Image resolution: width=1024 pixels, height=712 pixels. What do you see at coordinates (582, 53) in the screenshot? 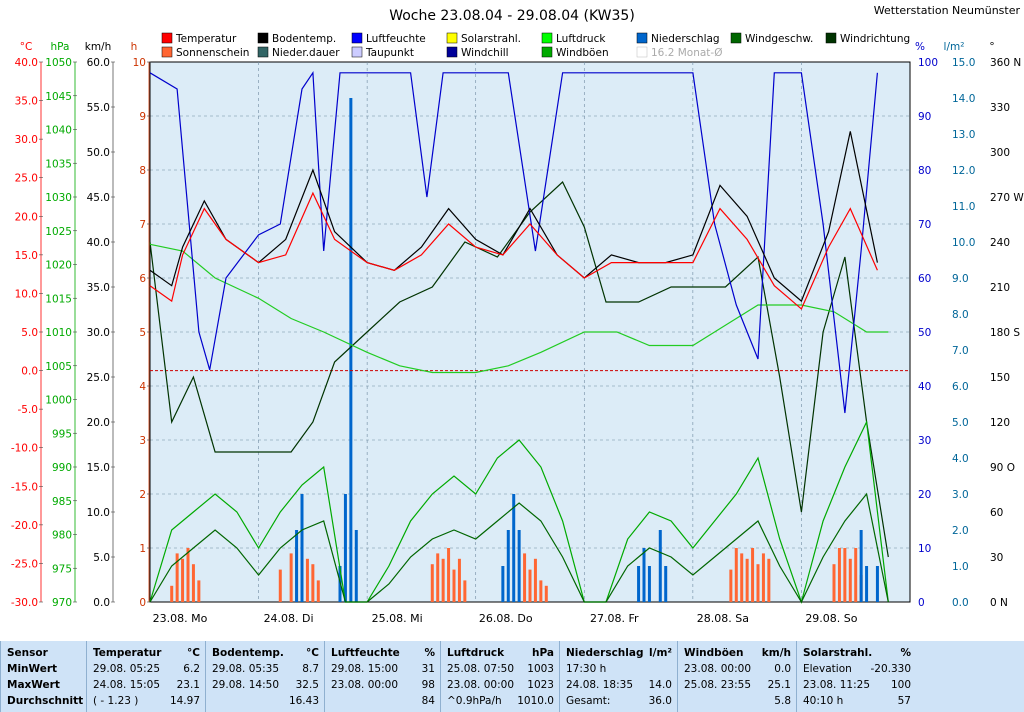
I see `legend-item: Windböen` at bounding box center [582, 53].